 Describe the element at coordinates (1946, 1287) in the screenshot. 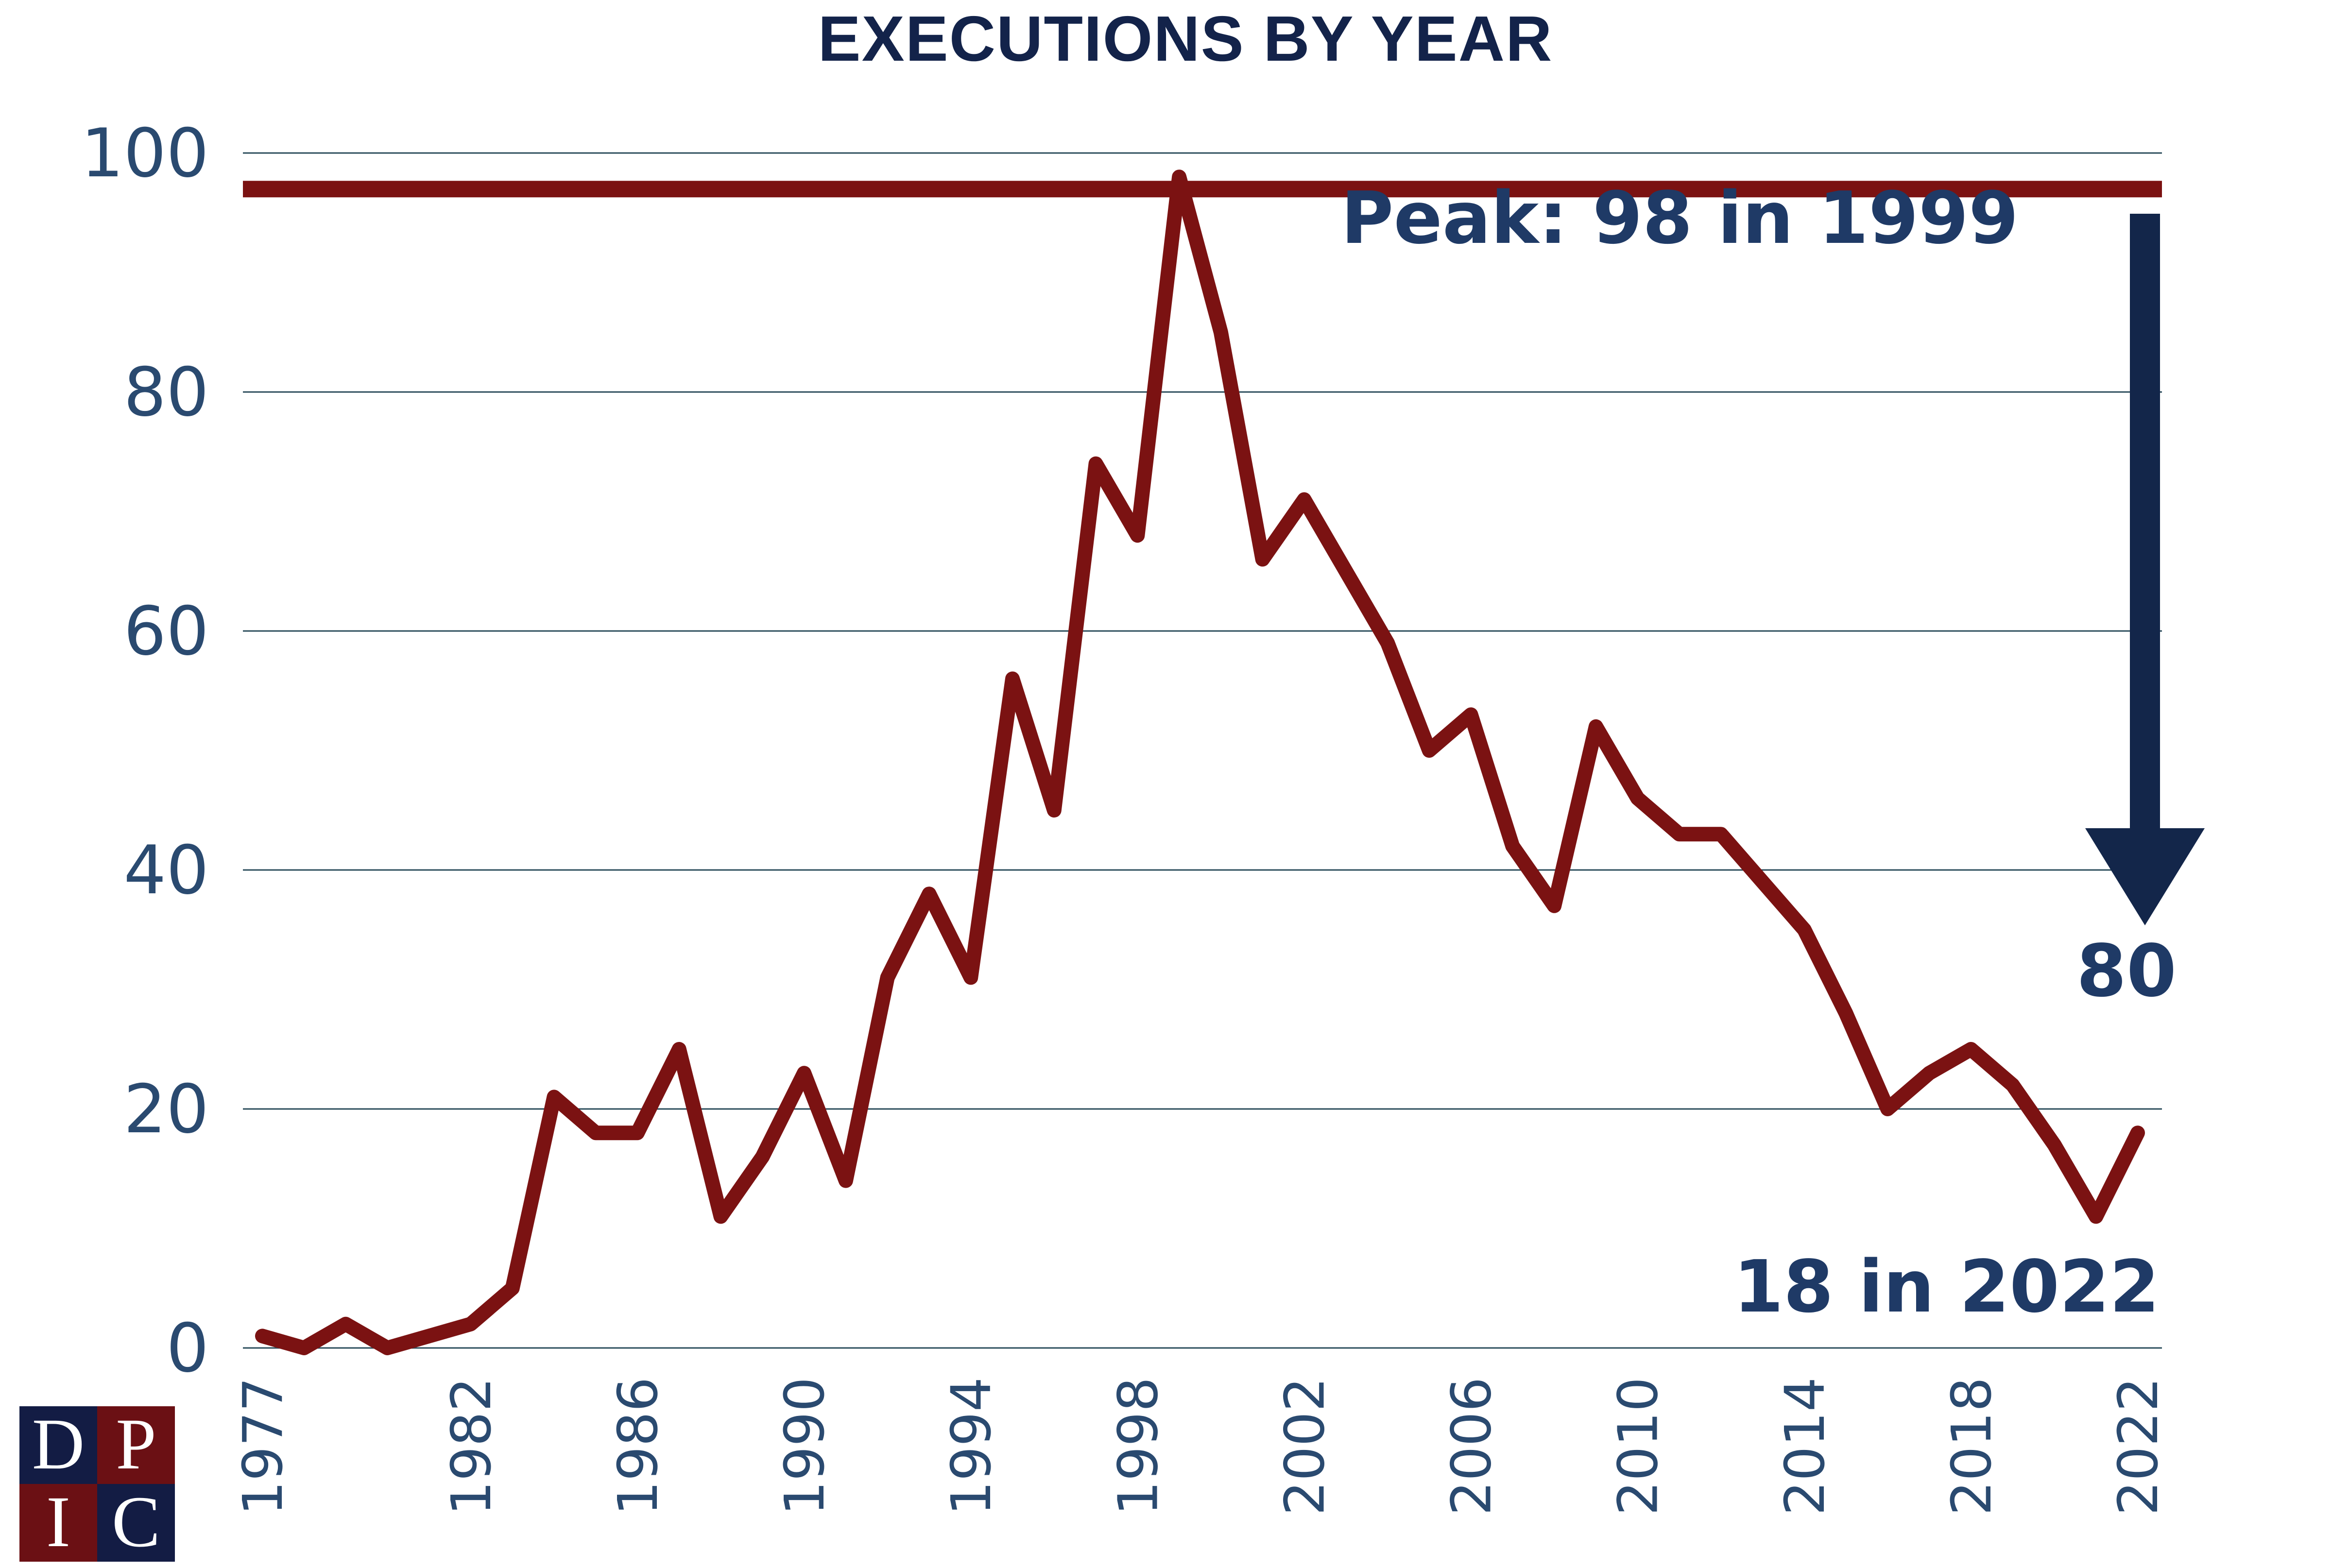

I see `latest-annotation: 18 in 2022` at that location.